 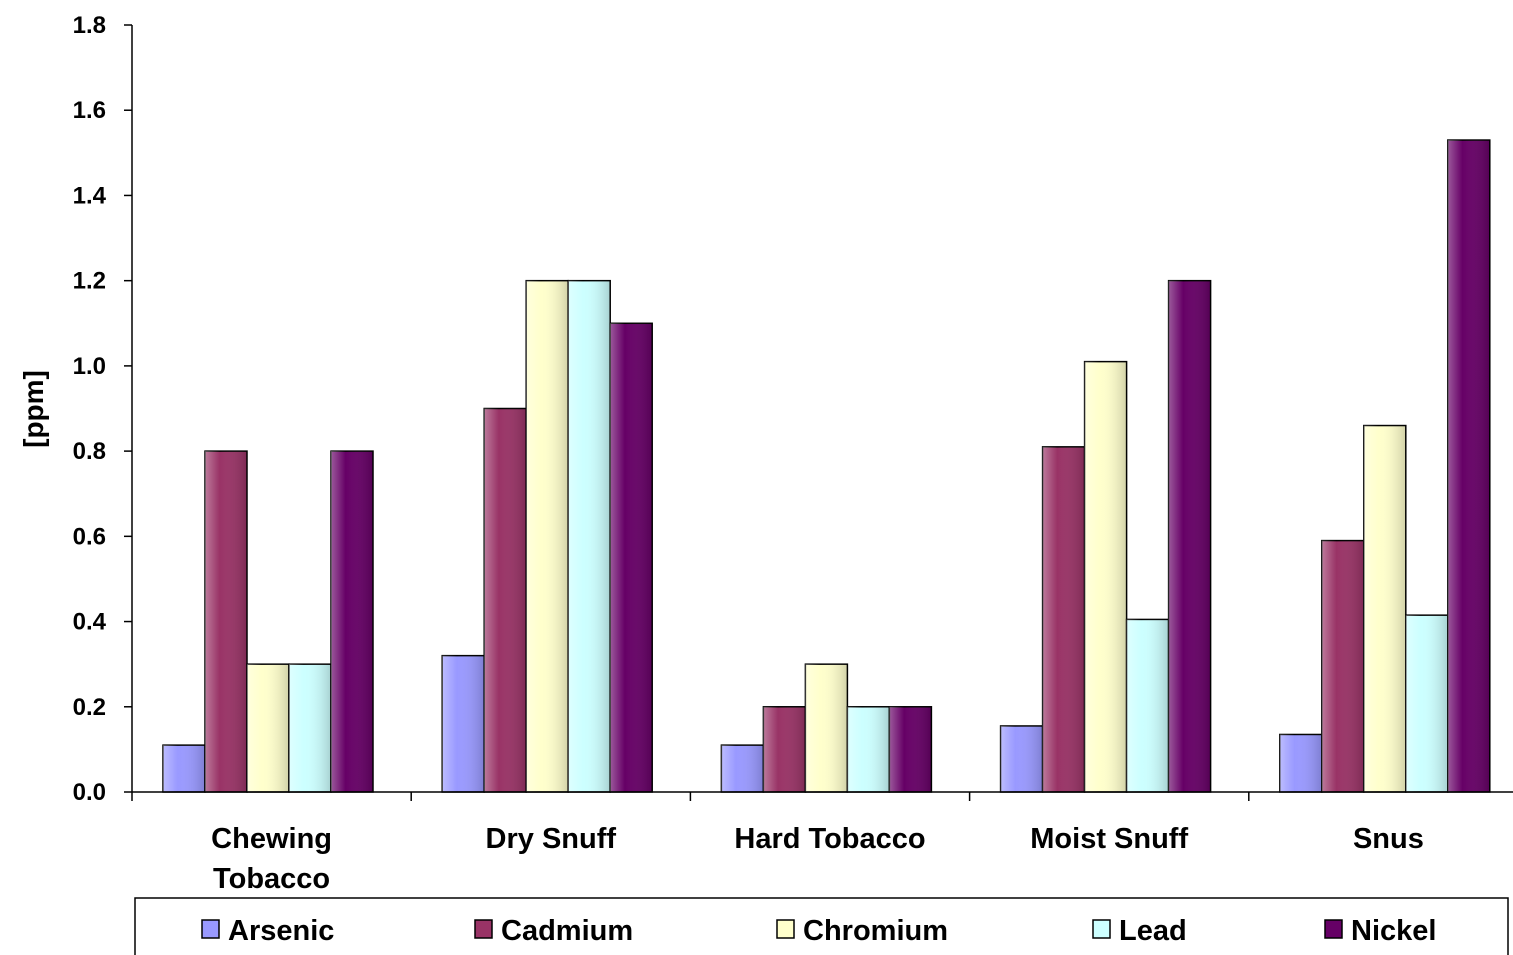 I want to click on y-tick-label: 0.0, so click(x=89, y=792).